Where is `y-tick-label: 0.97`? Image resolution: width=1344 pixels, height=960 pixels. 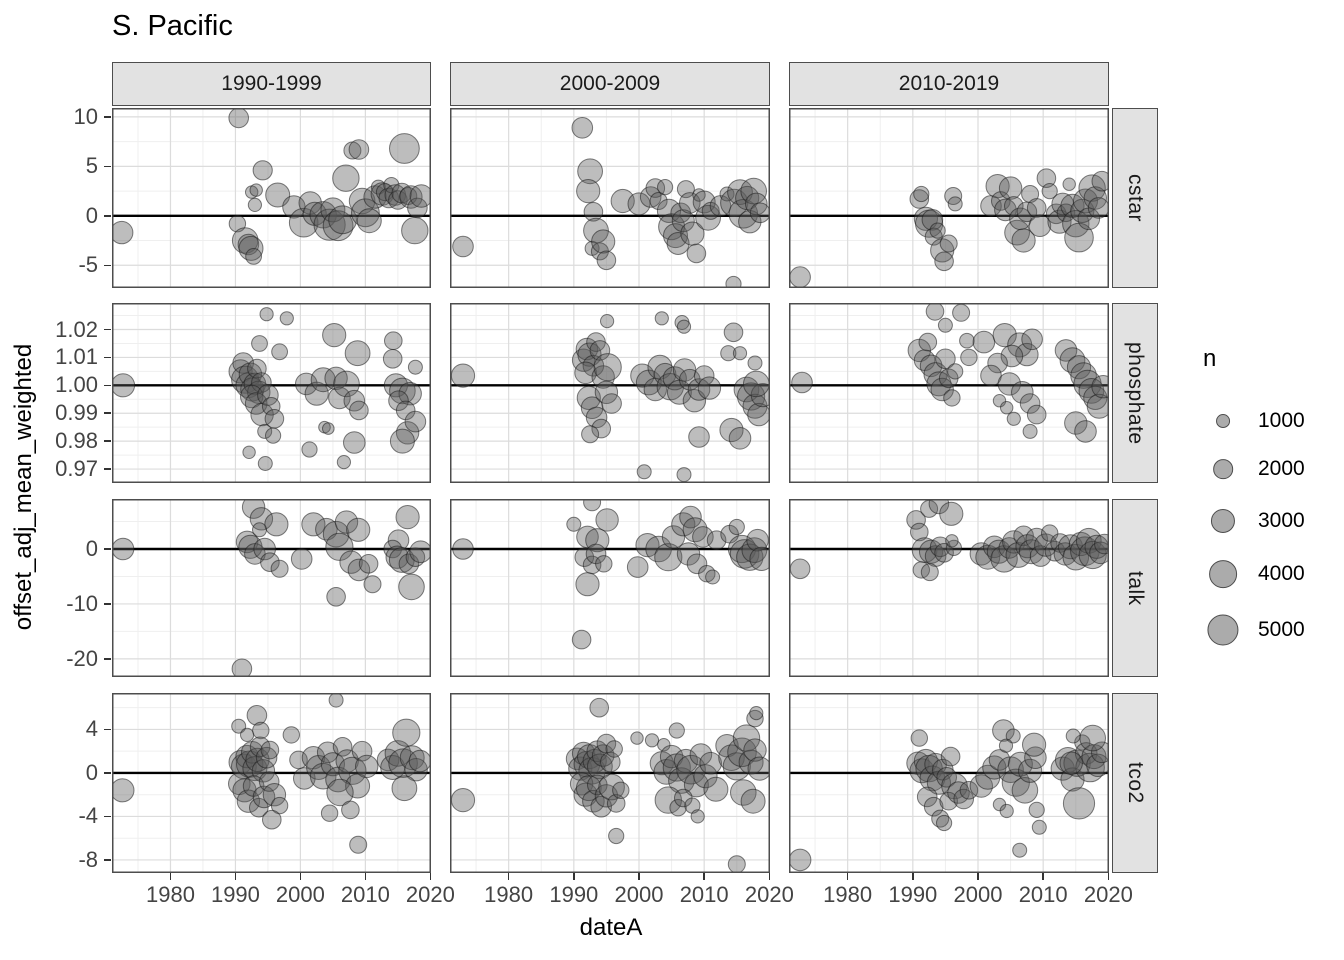 y-tick-label: 0.97 is located at coordinates (76, 469).